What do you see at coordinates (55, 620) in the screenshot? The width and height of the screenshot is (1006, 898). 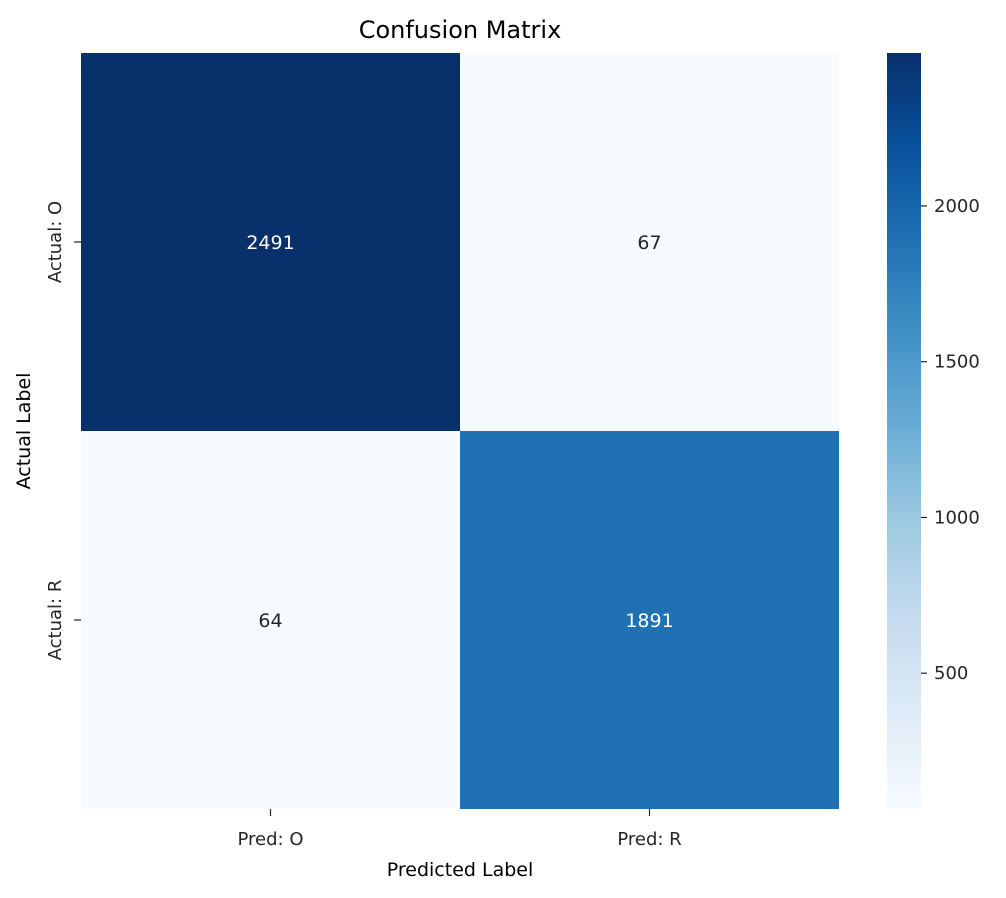 I see `y-tick-label: Actual: R` at bounding box center [55, 620].